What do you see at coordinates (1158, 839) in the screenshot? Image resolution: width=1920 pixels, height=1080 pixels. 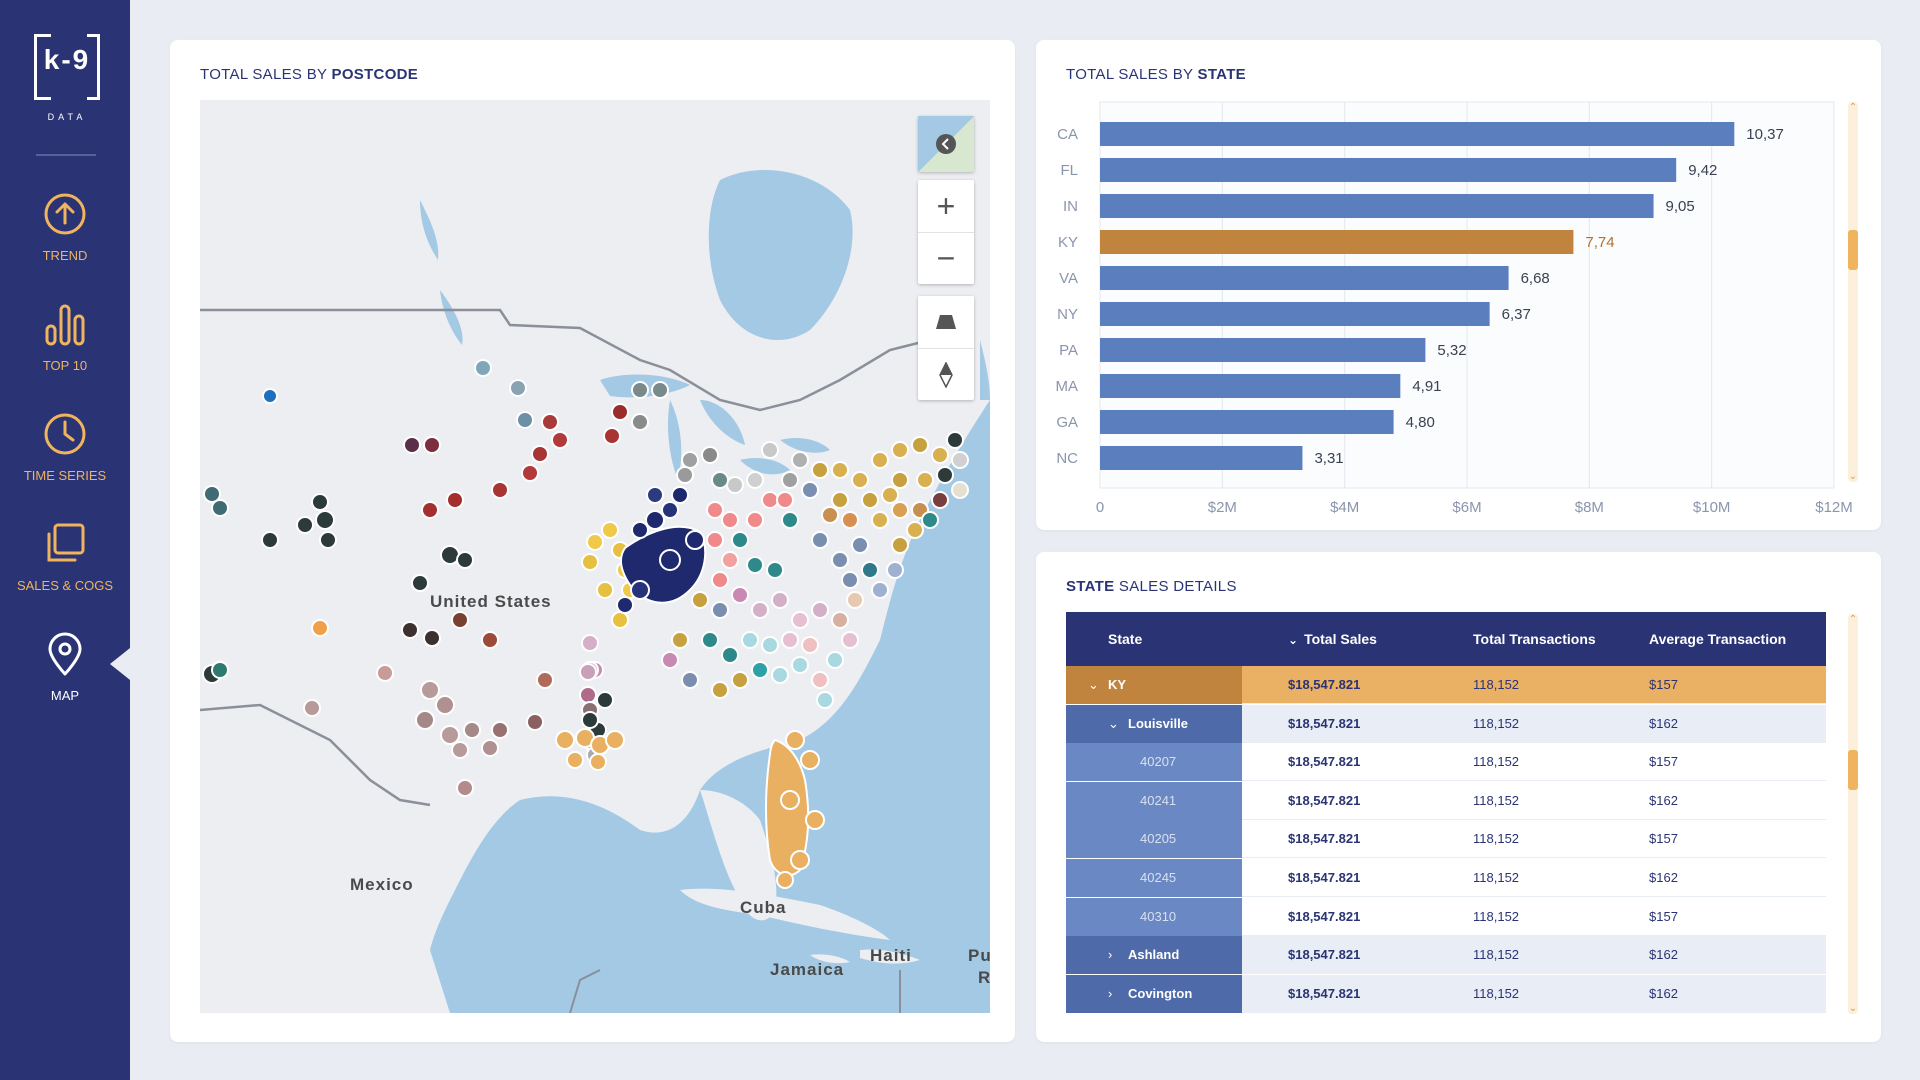 I see `row-state-label: 40205` at bounding box center [1158, 839].